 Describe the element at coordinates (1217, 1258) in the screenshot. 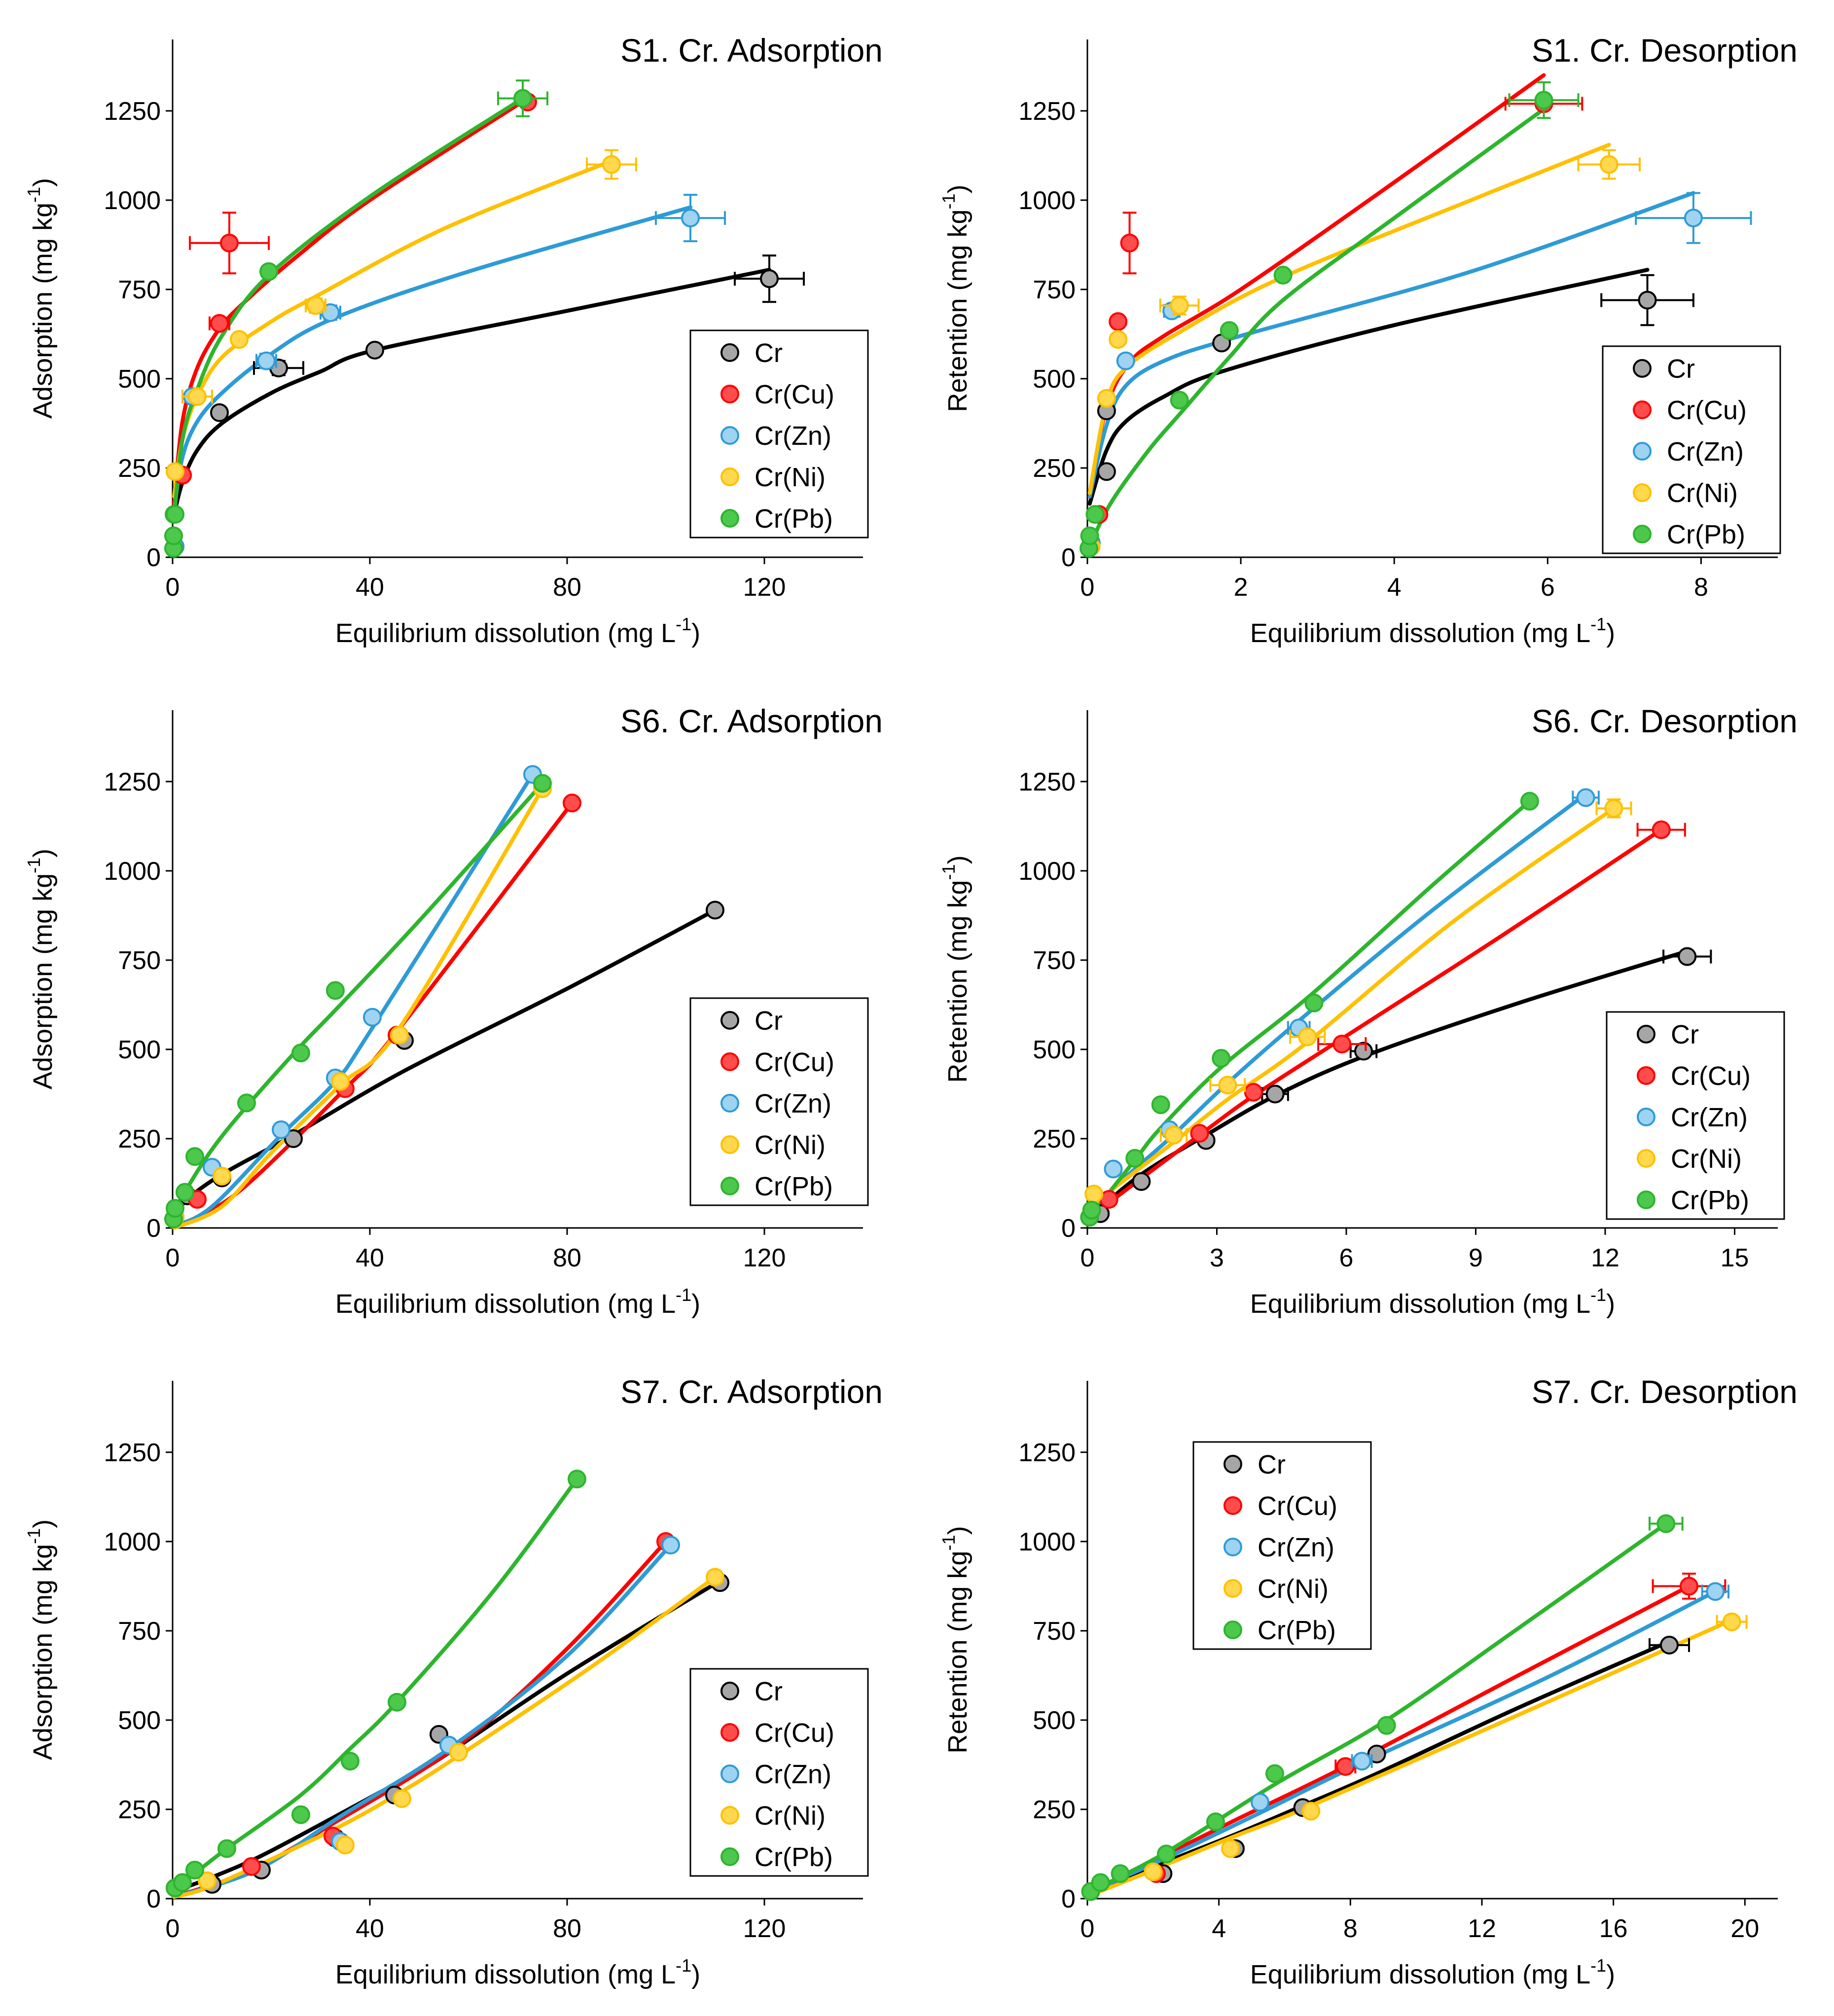

I see `x-tick-label: 3` at that location.